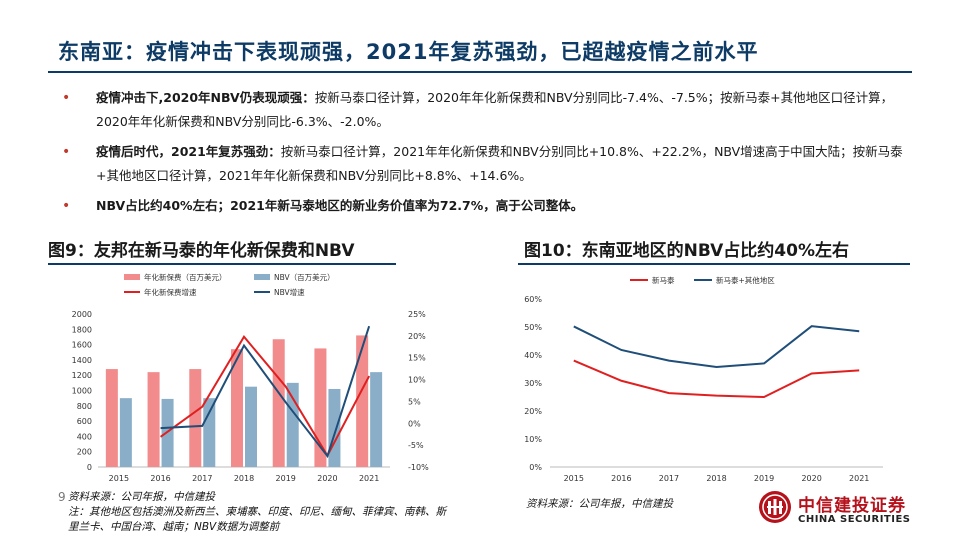  I want to click on y-left-tick-label: 200, so click(84, 452).